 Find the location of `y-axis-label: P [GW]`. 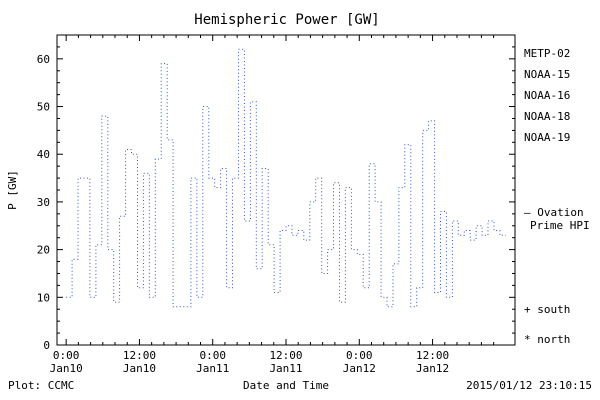

y-axis-label: P [GW] is located at coordinates (12, 190).